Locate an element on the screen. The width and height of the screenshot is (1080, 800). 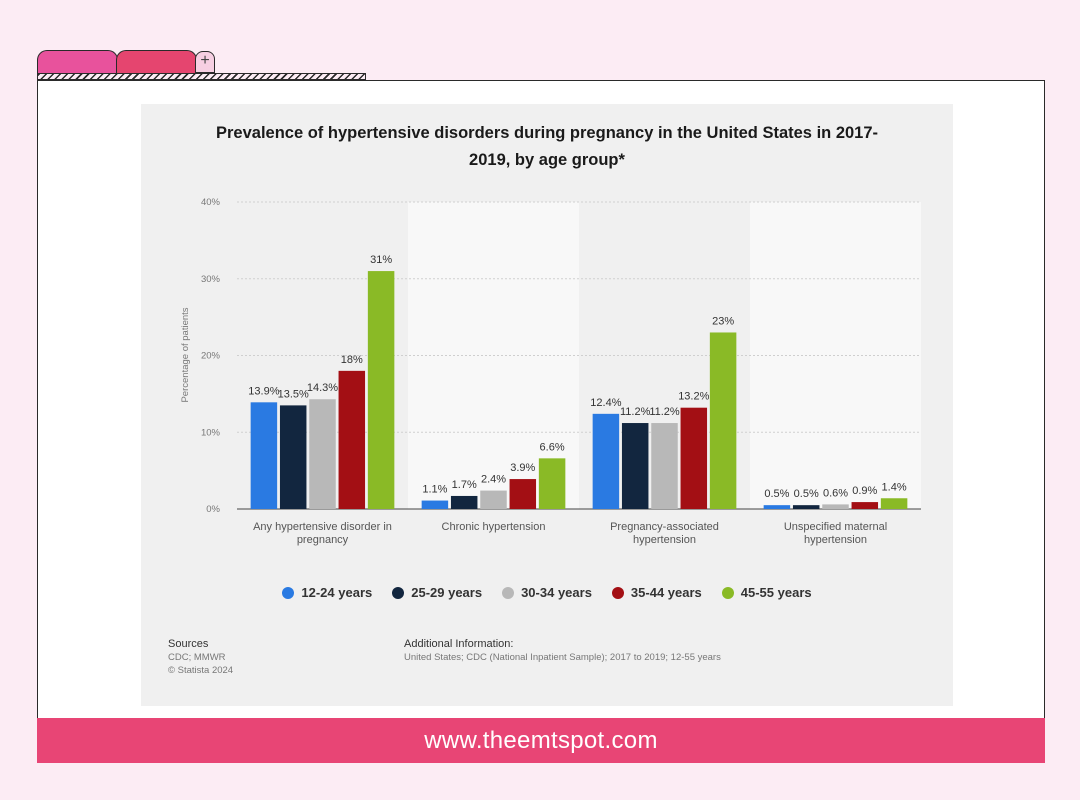
x-category-label: Unspecified maternal is located at coordinates (835, 527).